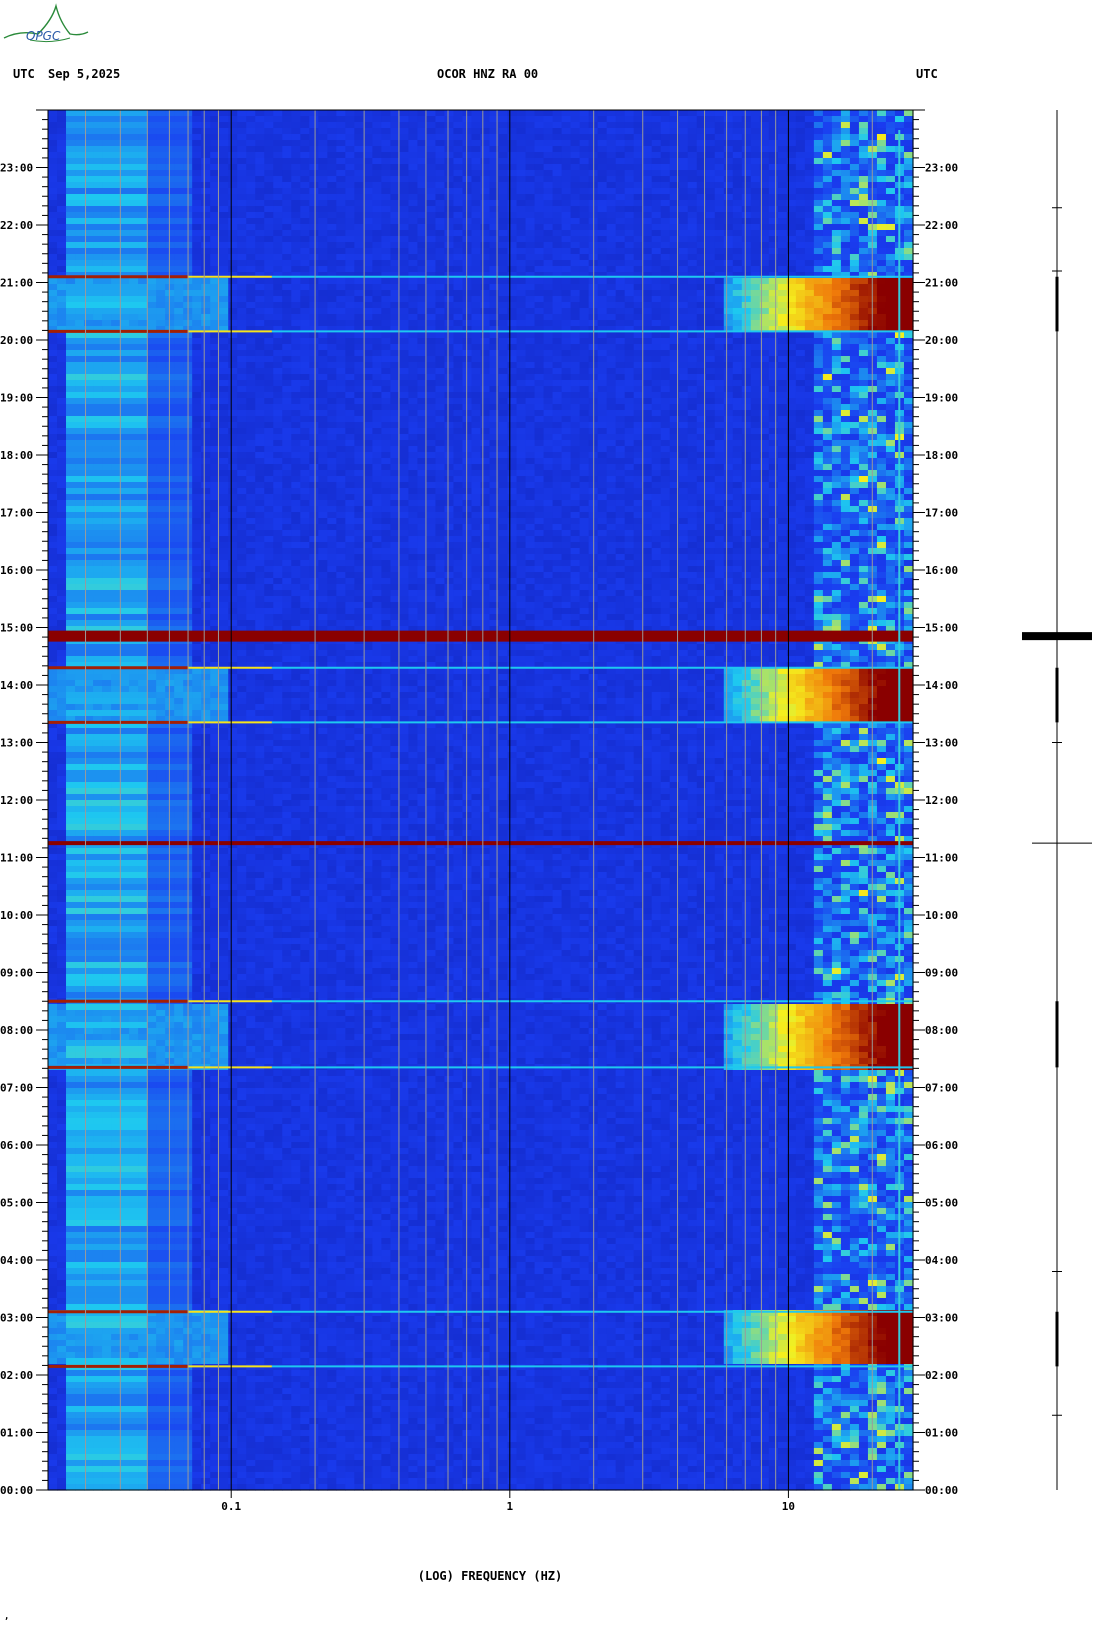 This screenshot has width=1102, height=1634. I want to click on y-tick-label-left: 03:00, so click(16, 1318).